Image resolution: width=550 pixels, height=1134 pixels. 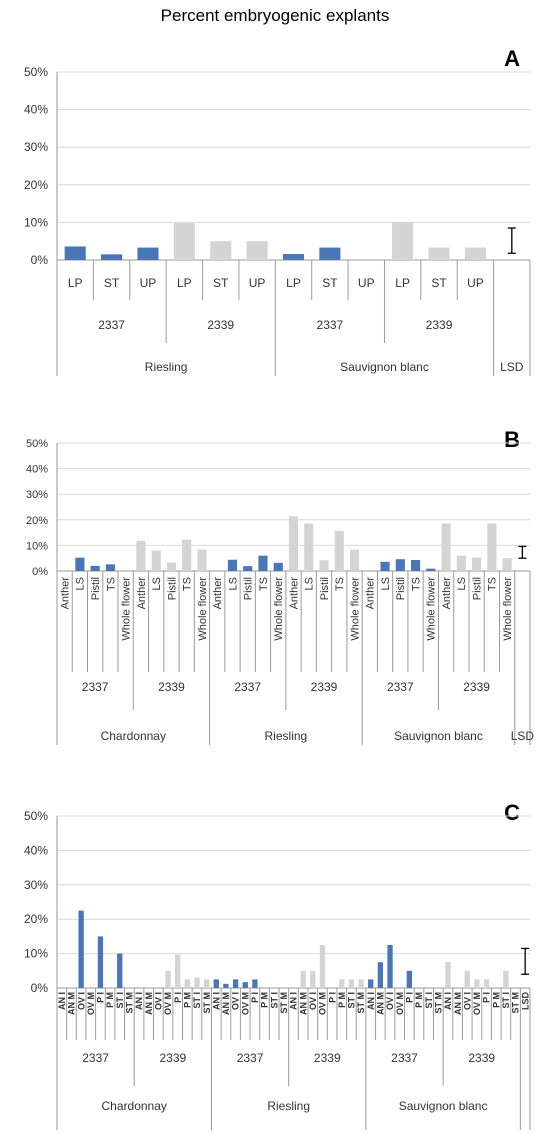 What do you see at coordinates (325, 588) in the screenshot?
I see `x-tick-label: Pistil` at bounding box center [325, 588].